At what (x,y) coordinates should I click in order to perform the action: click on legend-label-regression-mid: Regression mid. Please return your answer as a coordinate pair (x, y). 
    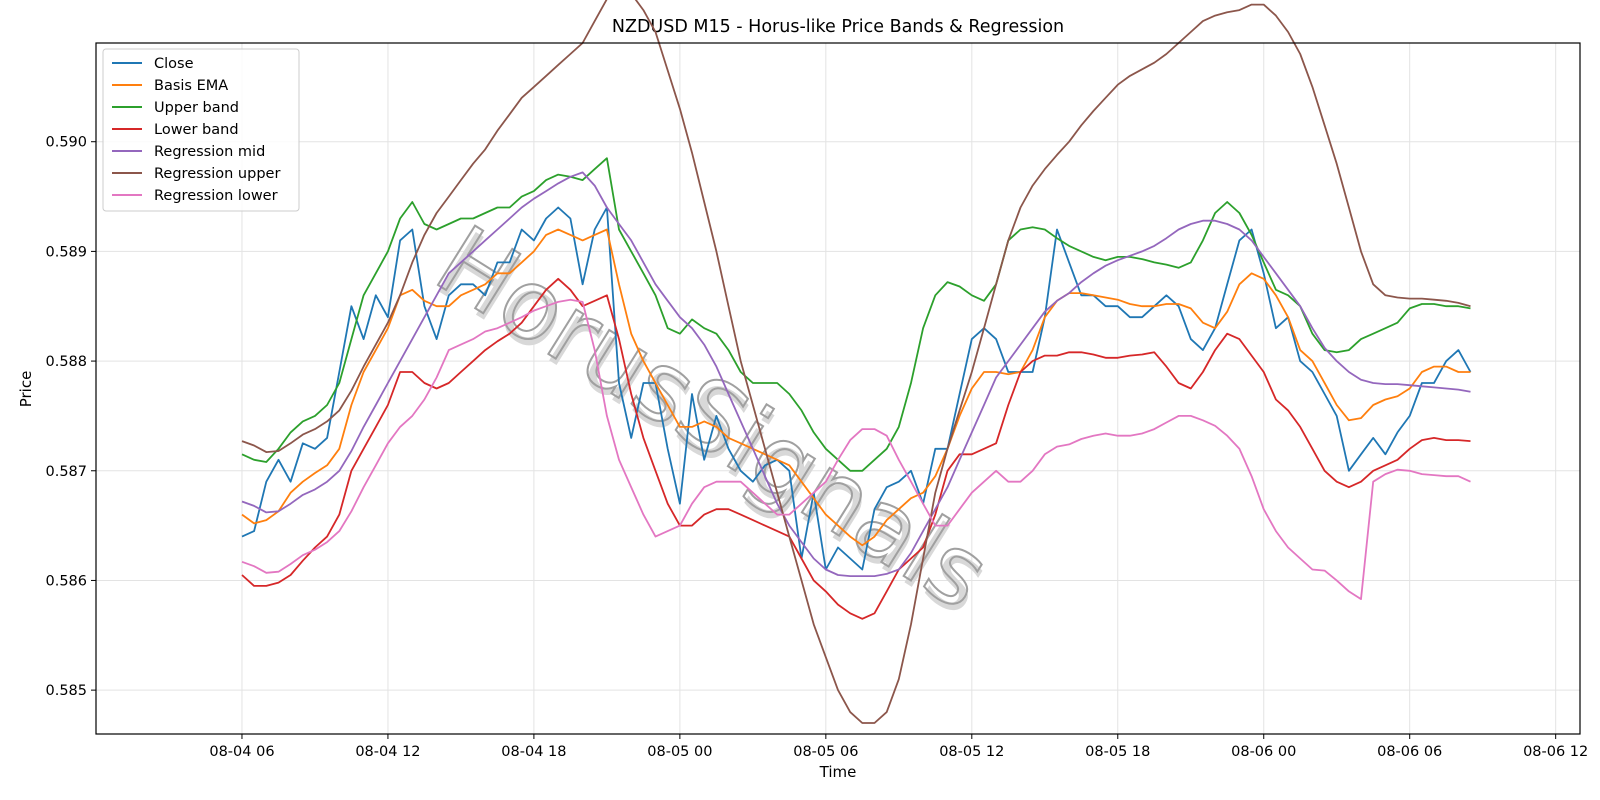
    Looking at the image, I should click on (209, 152).